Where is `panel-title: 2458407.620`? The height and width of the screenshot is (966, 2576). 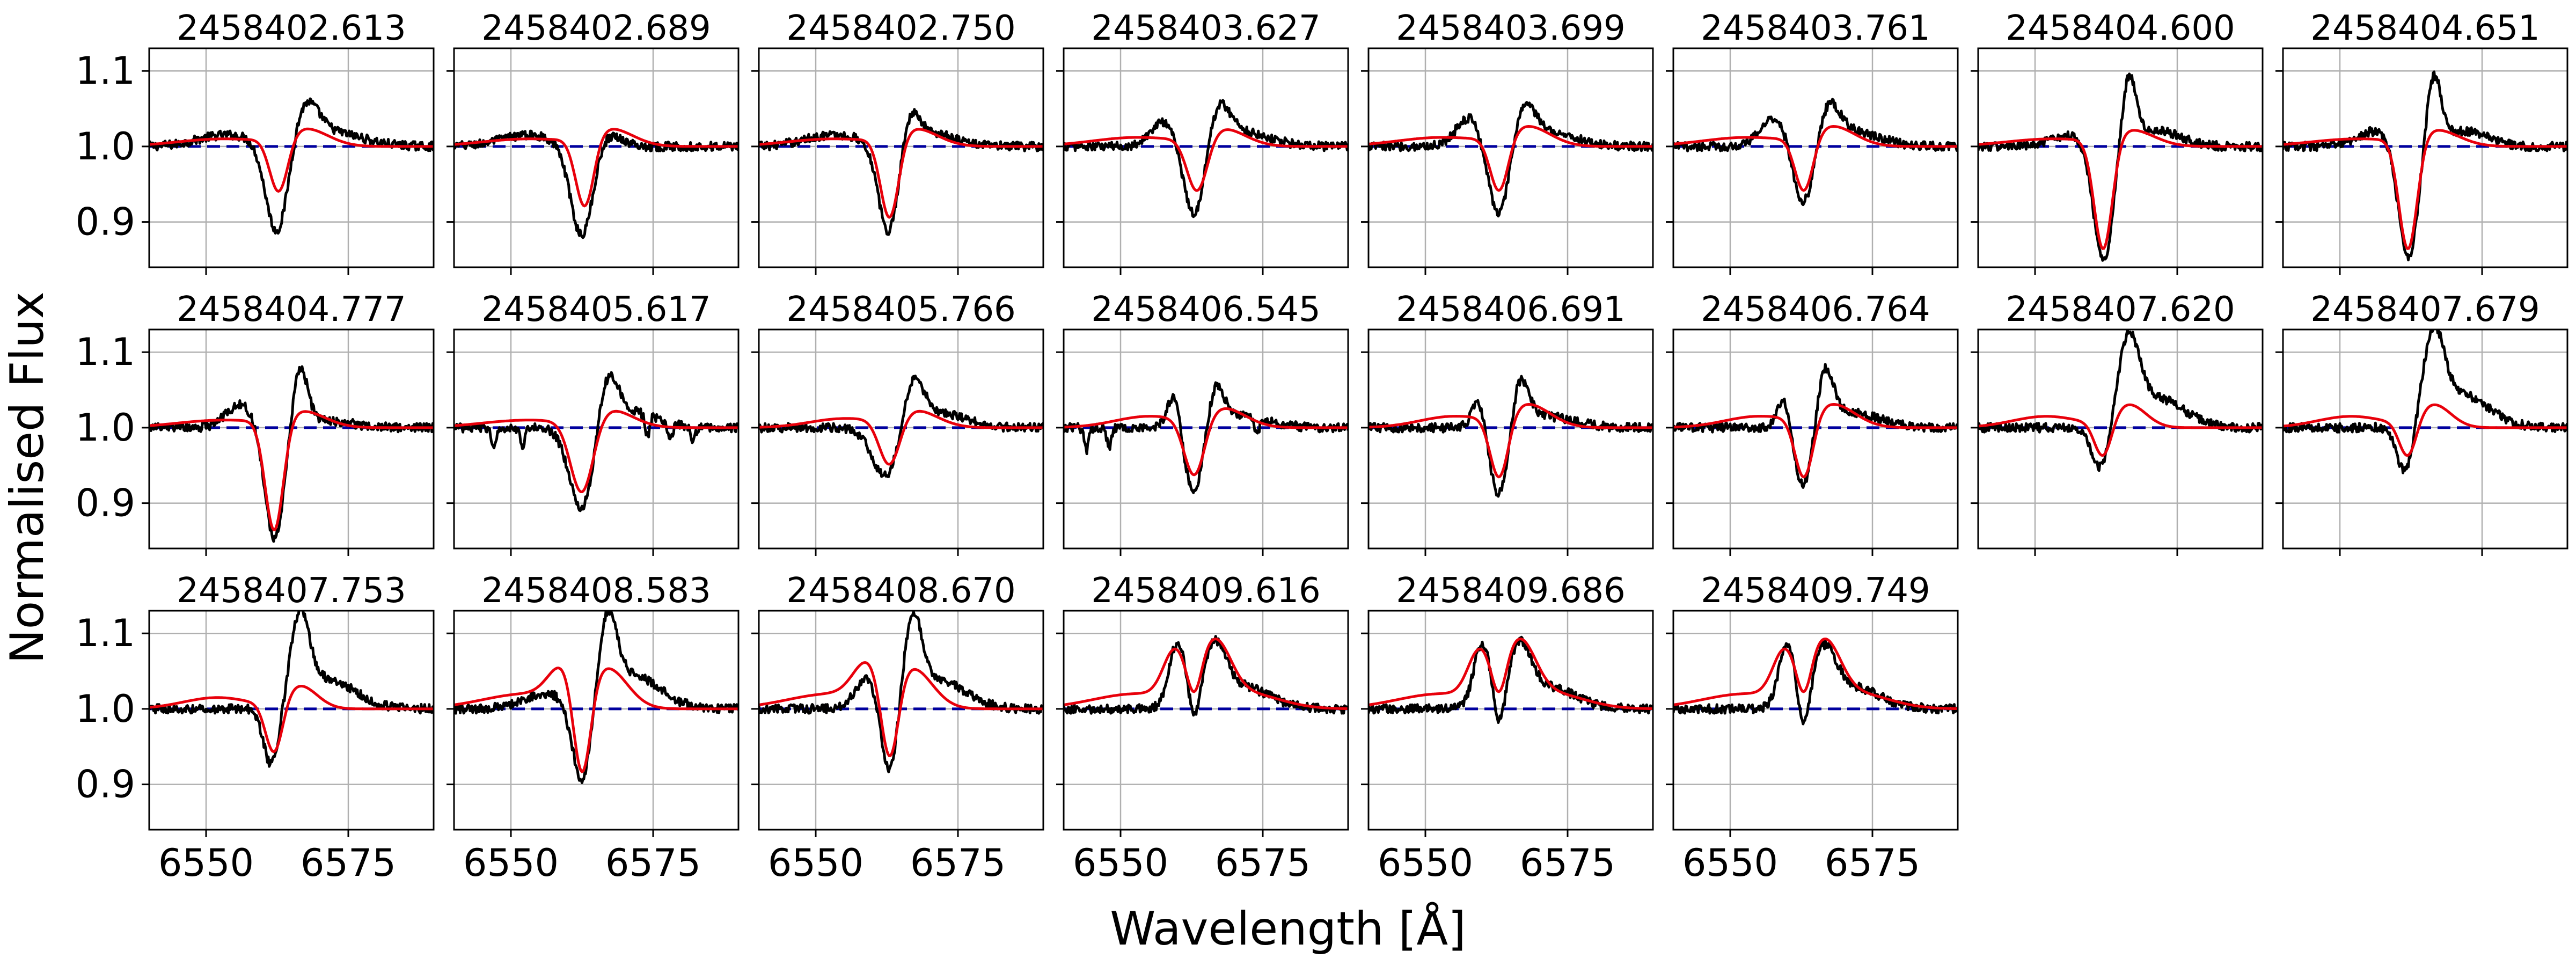
panel-title: 2458407.620 is located at coordinates (2120, 310).